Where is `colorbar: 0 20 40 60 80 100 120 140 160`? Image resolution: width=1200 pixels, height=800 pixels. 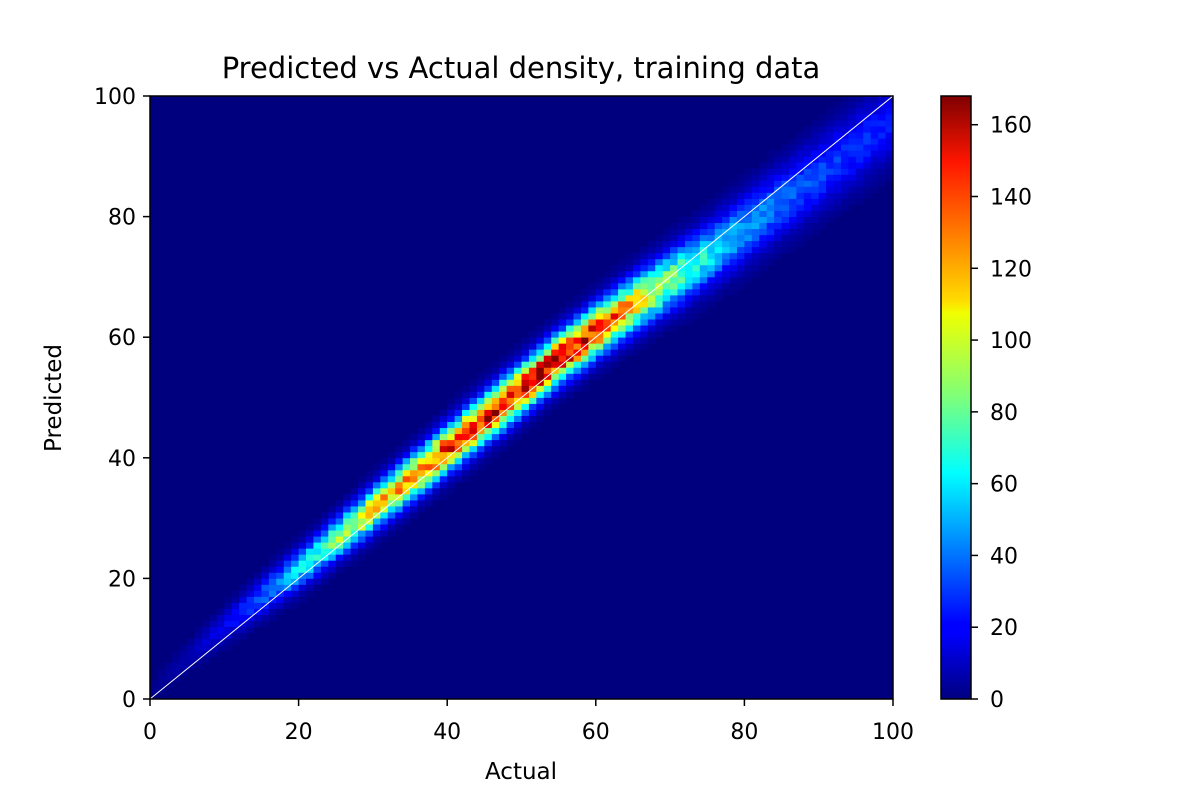
colorbar: 0 20 40 60 80 100 120 140 160 is located at coordinates (986, 404).